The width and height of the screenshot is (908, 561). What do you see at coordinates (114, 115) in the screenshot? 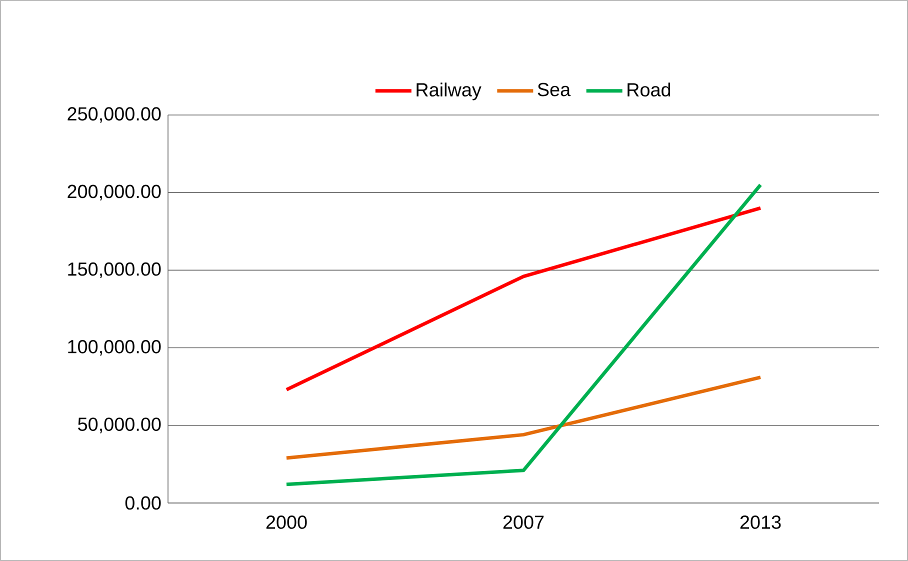
I see `y-tick-label: 250,000.00` at bounding box center [114, 115].